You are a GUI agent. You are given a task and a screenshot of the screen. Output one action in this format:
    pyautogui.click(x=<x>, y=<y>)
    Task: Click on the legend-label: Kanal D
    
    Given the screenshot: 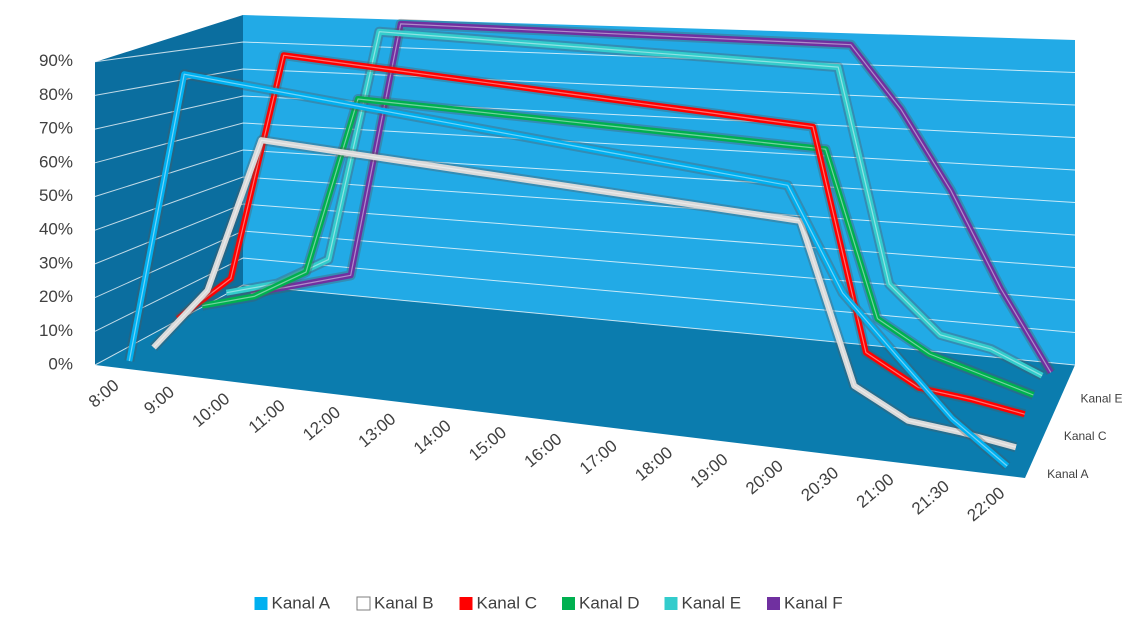 What is the action you would take?
    pyautogui.click(x=609, y=602)
    